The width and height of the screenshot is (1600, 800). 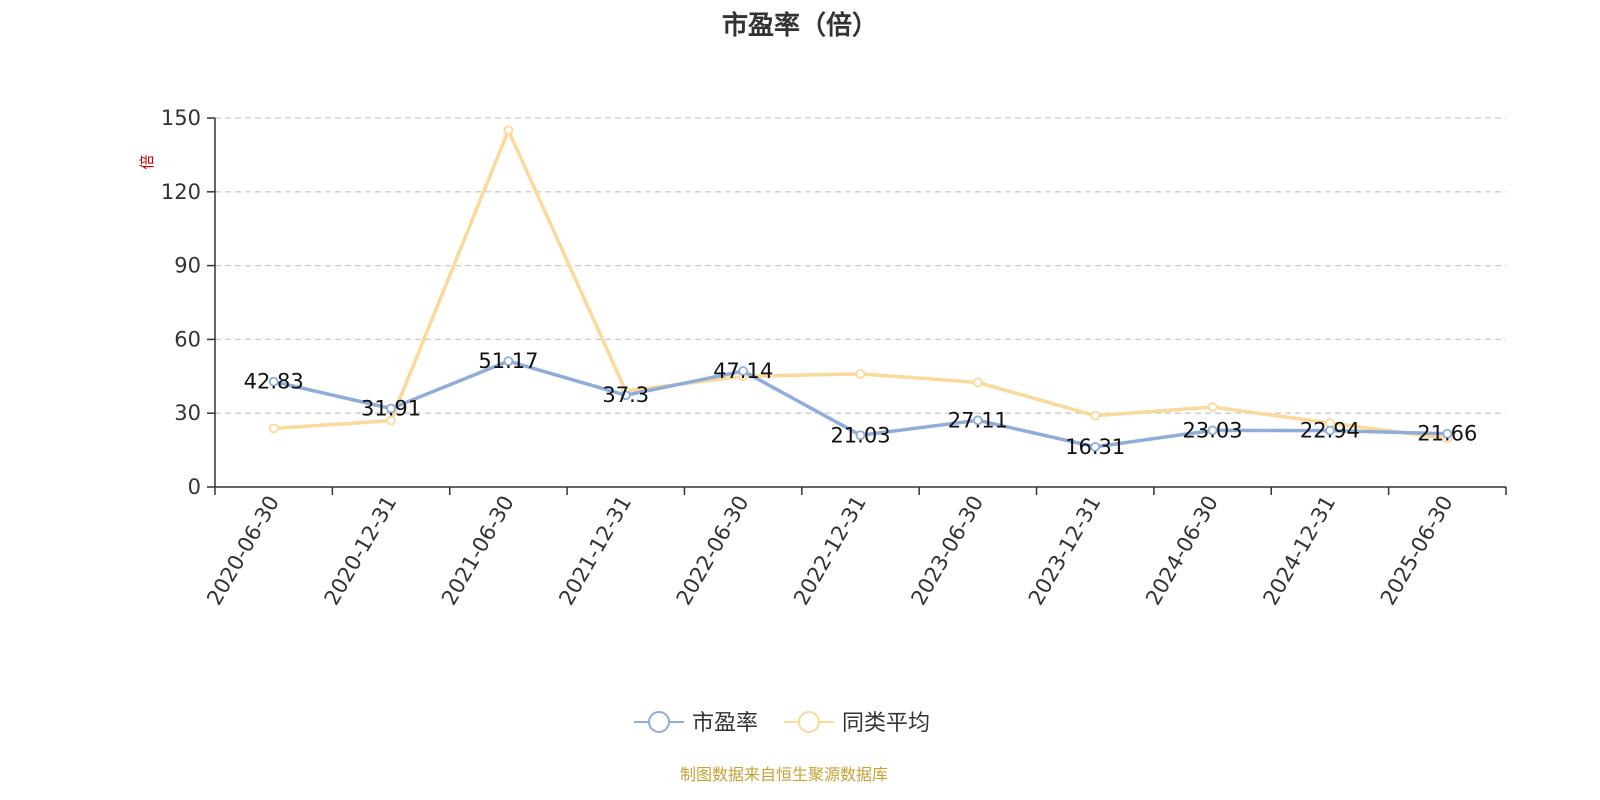 I want to click on y-tick-label: 120, so click(x=181, y=192).